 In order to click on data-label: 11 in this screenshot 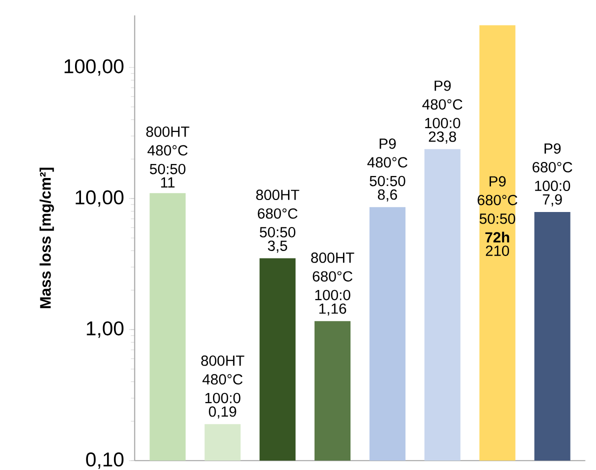, I will do `click(168, 182)`.